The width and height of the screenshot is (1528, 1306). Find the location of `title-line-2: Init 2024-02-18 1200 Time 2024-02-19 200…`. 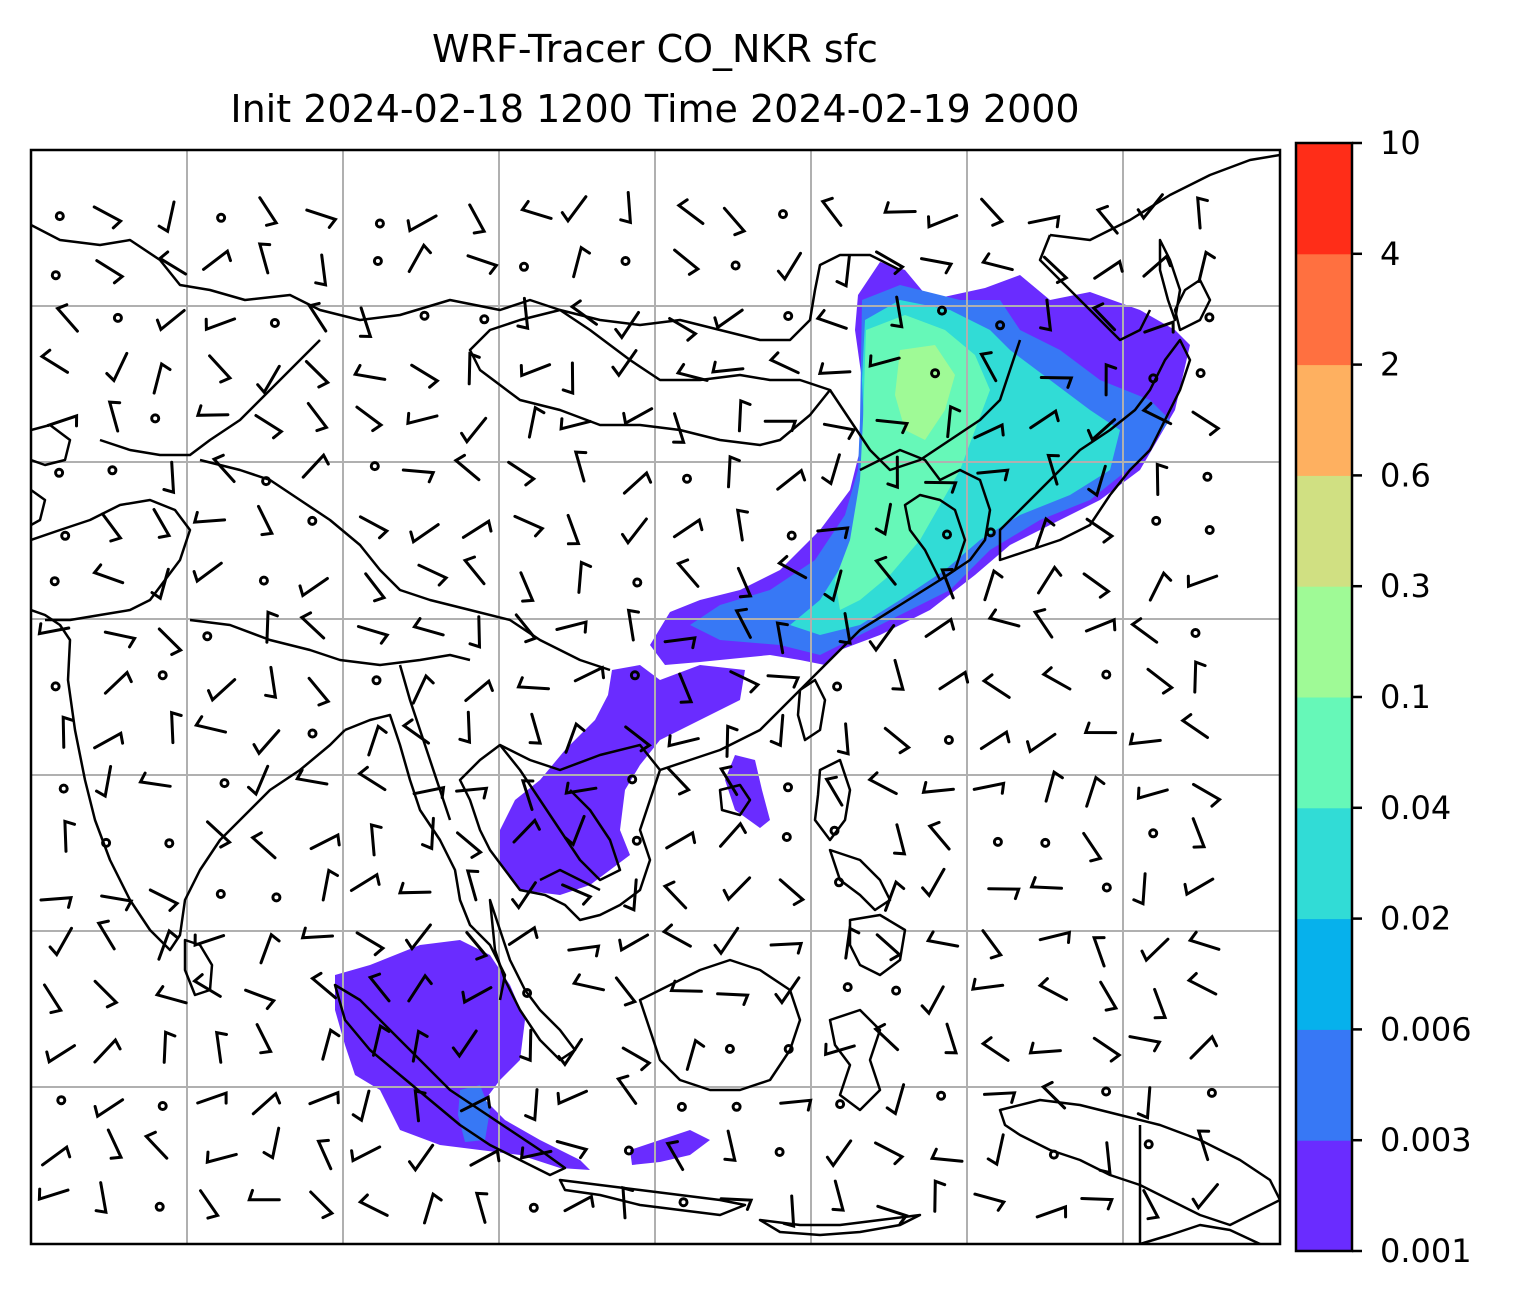

title-line-2: Init 2024-02-18 1200 Time 2024-02-19 200… is located at coordinates (655, 109).